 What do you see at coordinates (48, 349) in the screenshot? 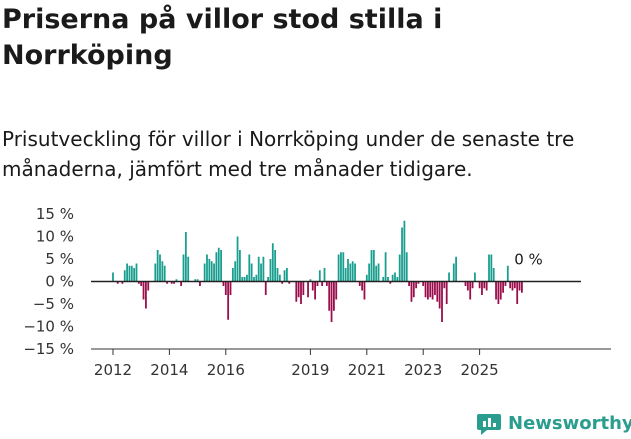
I see `y-tick-label: −15 %` at bounding box center [48, 349].